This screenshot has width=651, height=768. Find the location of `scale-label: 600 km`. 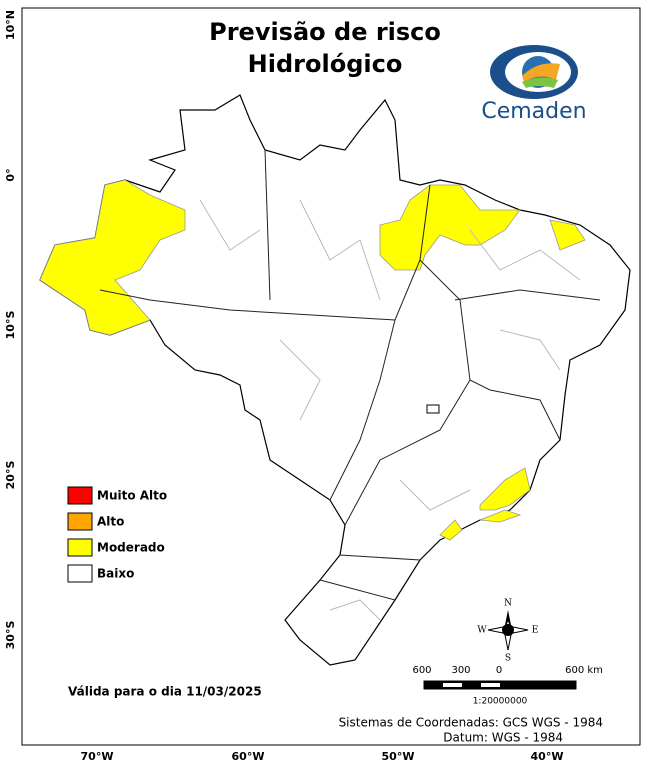

scale-label: 600 km is located at coordinates (584, 670).